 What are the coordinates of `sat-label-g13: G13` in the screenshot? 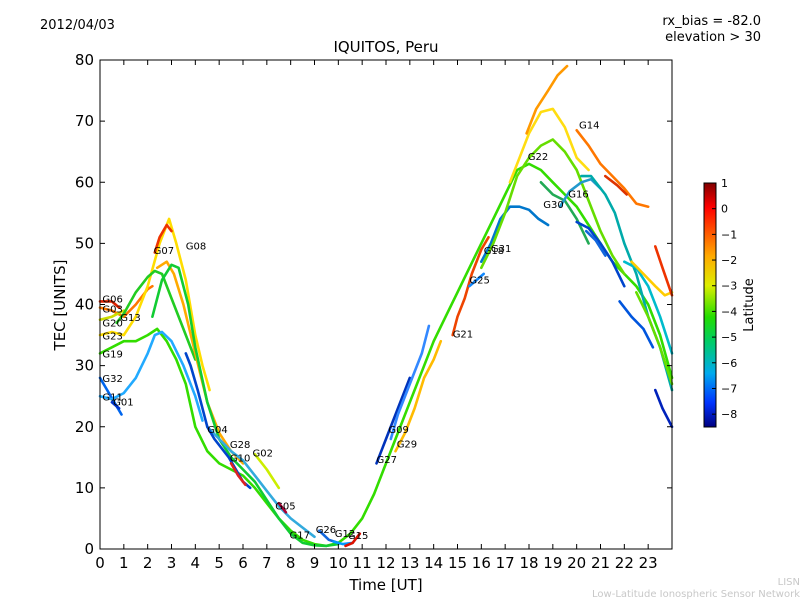 It's located at (130, 318).